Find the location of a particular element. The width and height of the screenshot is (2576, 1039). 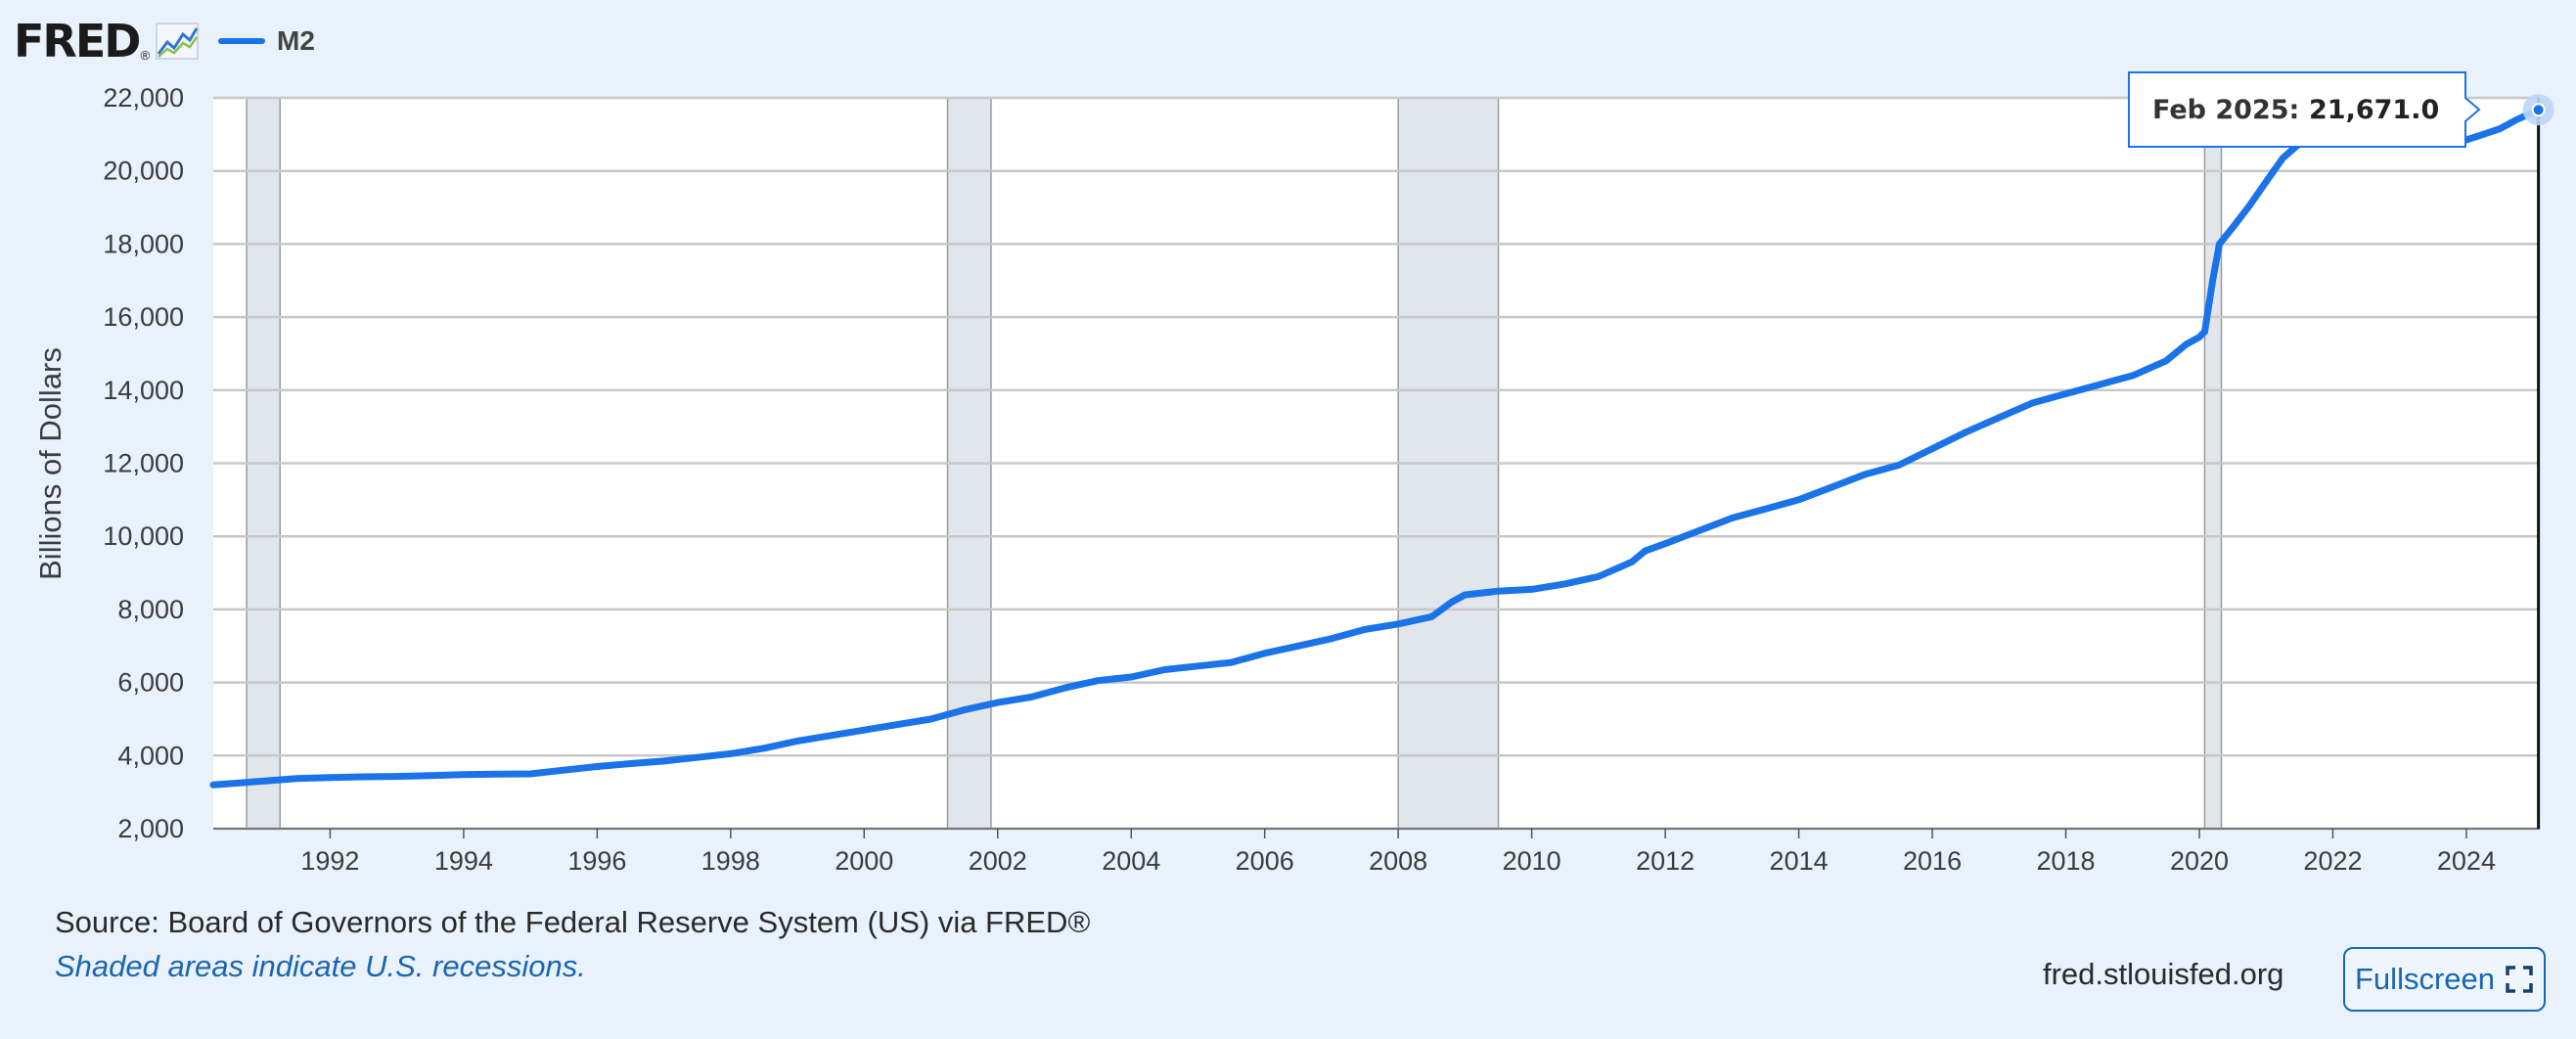

x-tick-label: 2024 is located at coordinates (2466, 861).